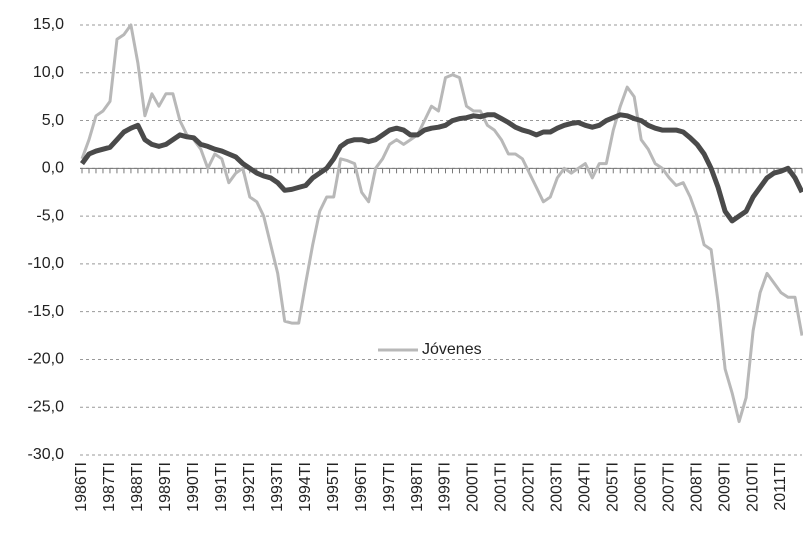  I want to click on y-tick-label: -30,0, so click(46, 454).